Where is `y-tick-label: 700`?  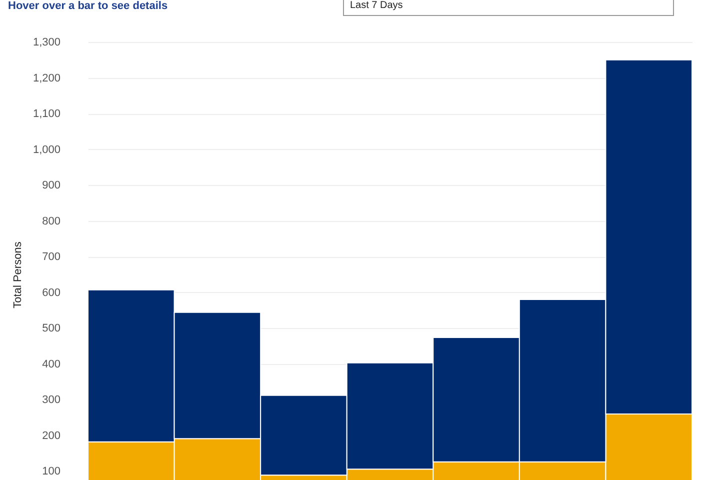 y-tick-label: 700 is located at coordinates (51, 257).